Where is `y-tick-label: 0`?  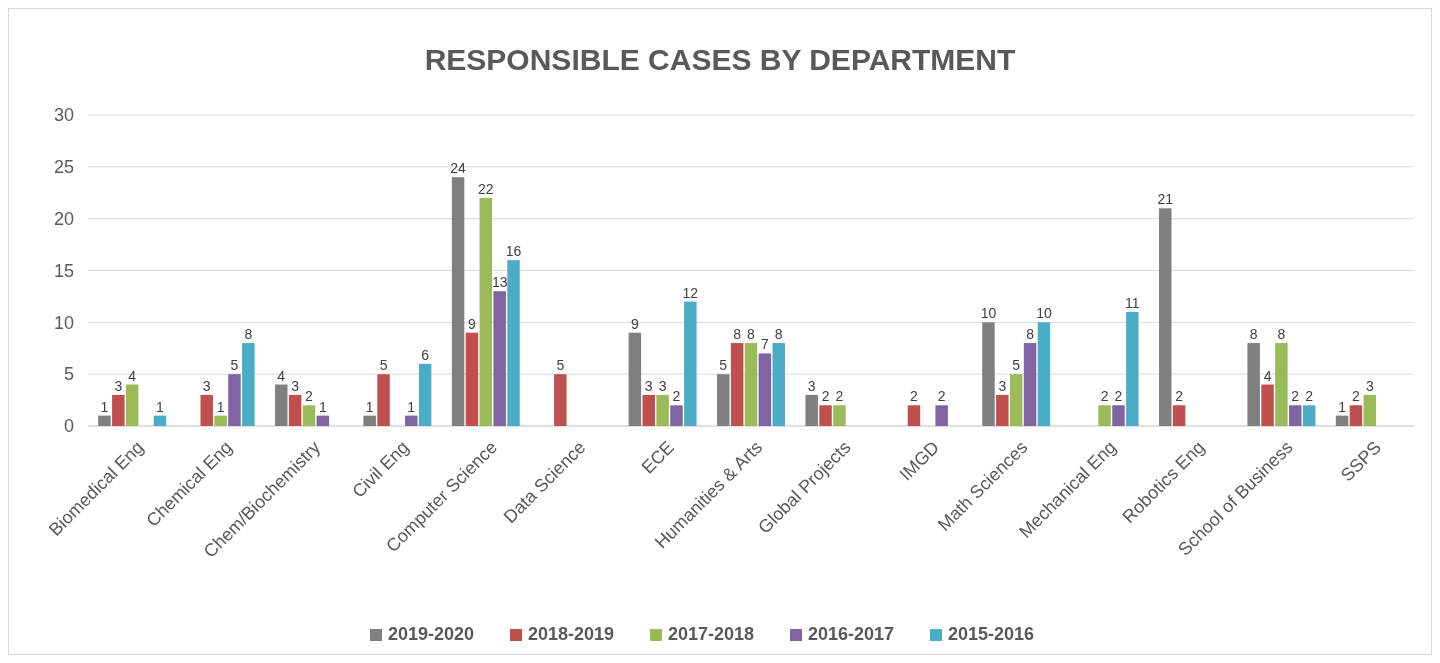 y-tick-label: 0 is located at coordinates (68, 426).